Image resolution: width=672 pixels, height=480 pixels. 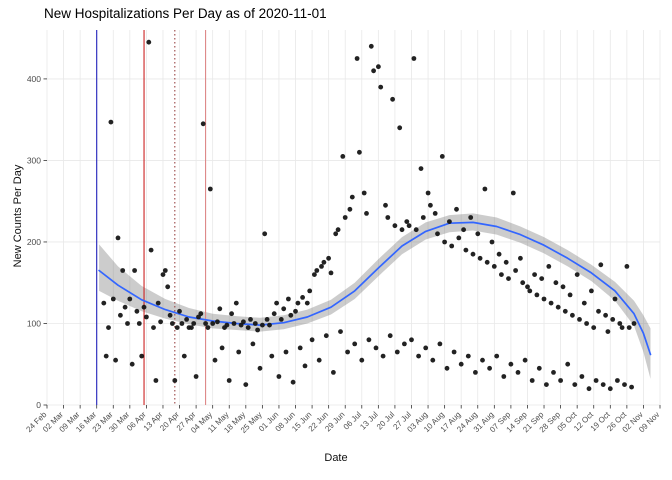 What do you see at coordinates (34, 323) in the screenshot?
I see `y-tick-label: 100` at bounding box center [34, 323].